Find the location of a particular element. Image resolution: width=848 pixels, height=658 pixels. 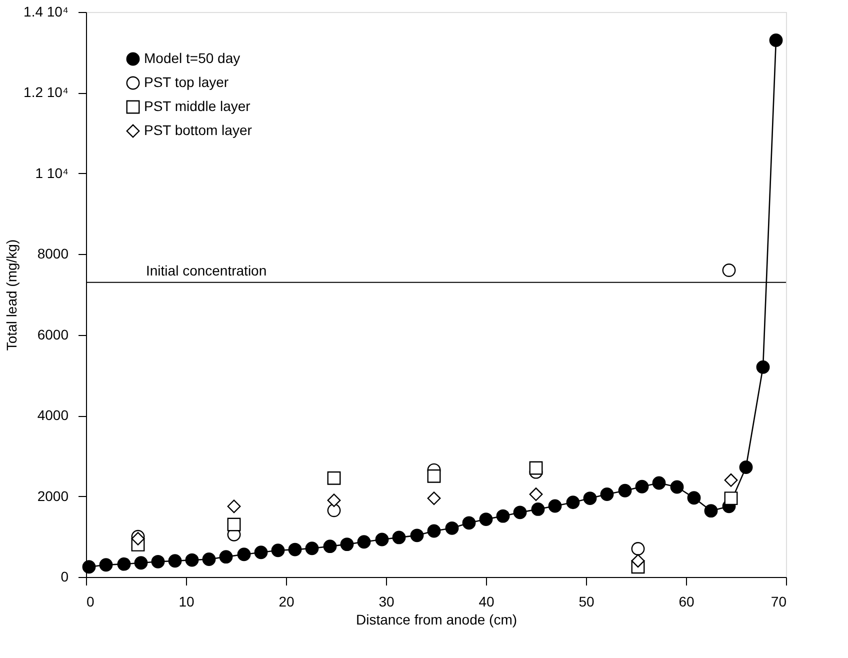

x-tick-label: 10 is located at coordinates (186, 602).